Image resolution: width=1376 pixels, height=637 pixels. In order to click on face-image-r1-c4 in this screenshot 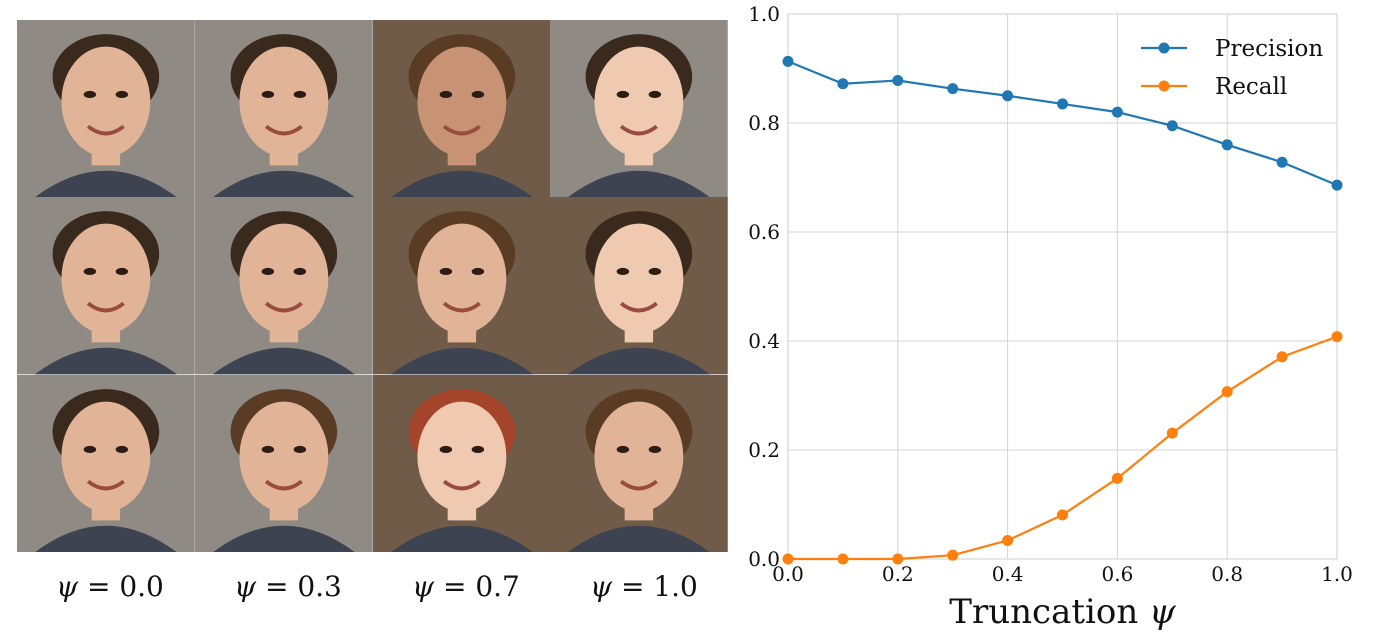, I will do `click(639, 109)`.